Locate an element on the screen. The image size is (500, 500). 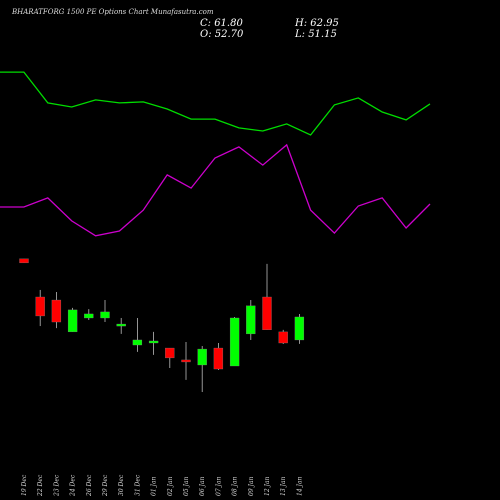
x-tick-label: 02 Jan is located at coordinates (170, 486).